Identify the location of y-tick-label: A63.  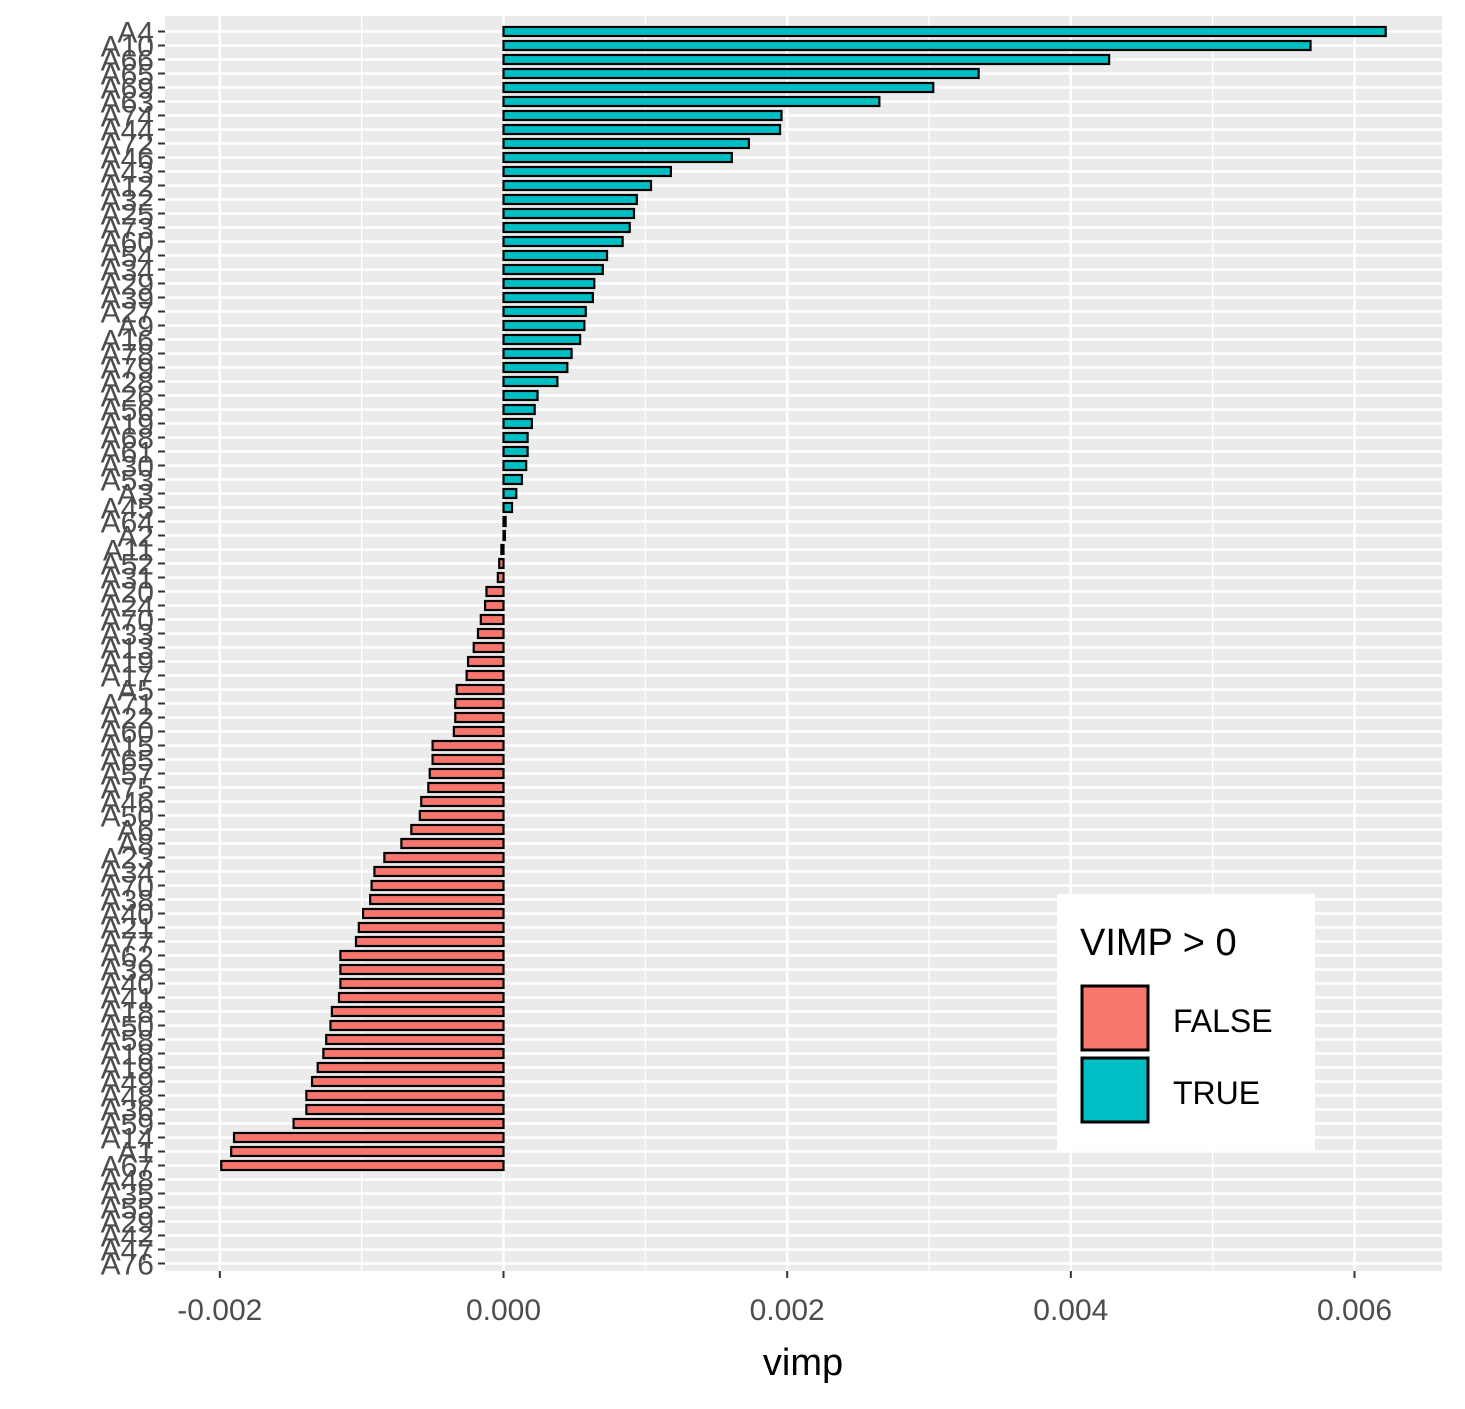
(127, 103).